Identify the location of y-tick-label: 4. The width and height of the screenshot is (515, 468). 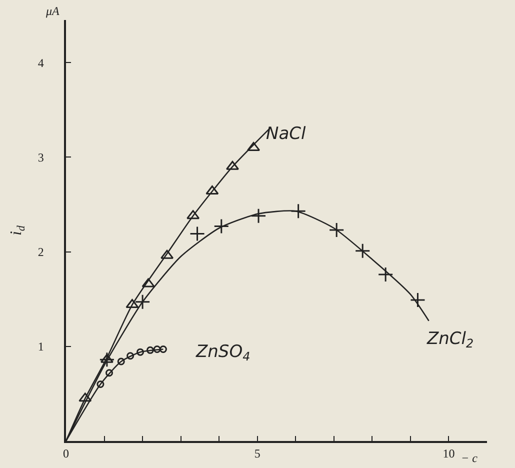
(41, 63).